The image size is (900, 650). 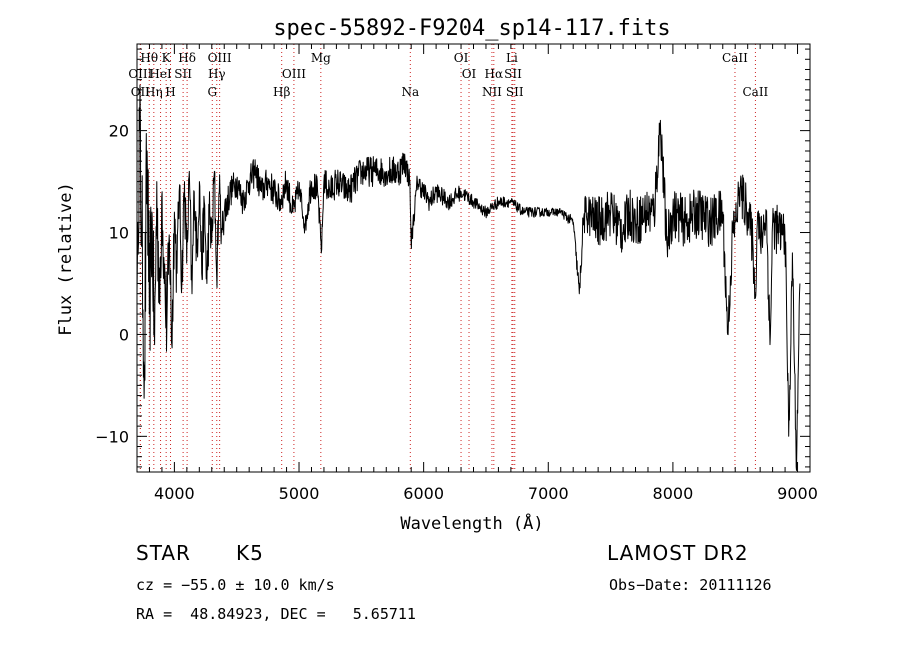 What do you see at coordinates (119, 233) in the screenshot?
I see `y-tick-label: 10` at bounding box center [119, 233].